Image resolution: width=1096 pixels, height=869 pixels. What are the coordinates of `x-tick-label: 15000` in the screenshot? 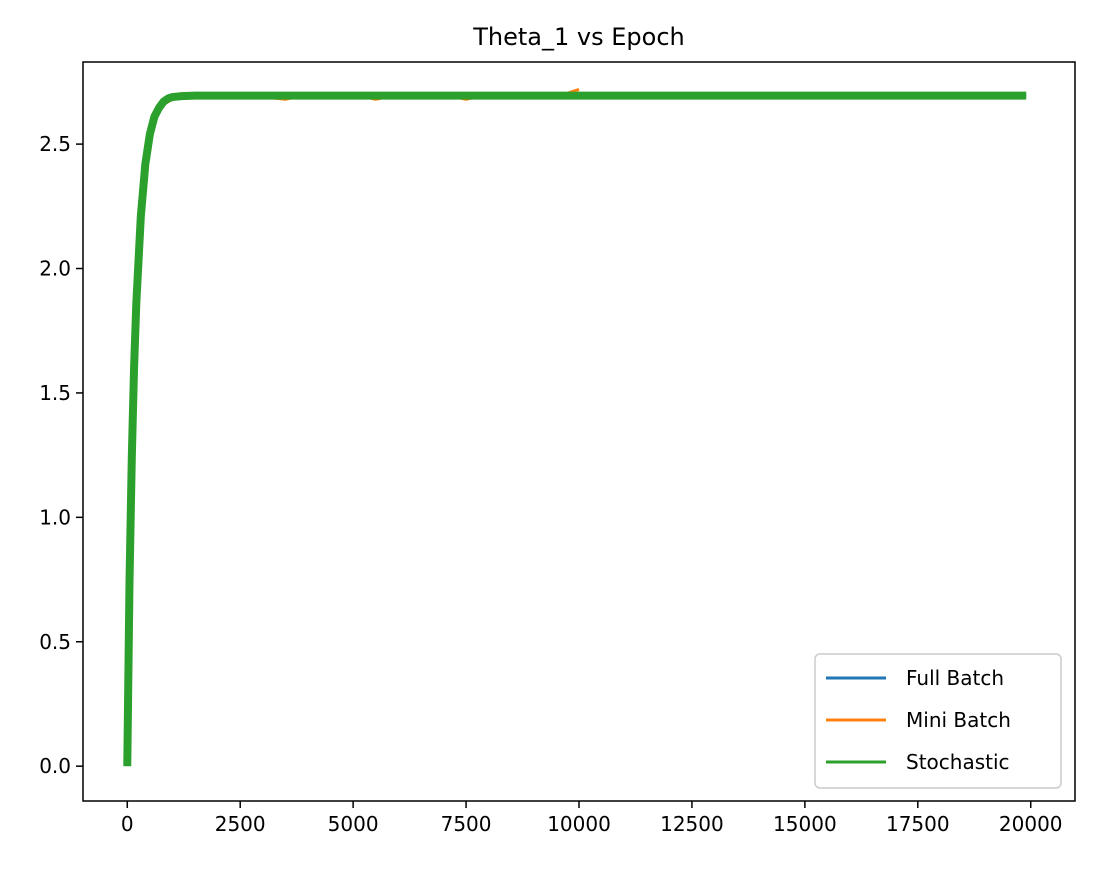 It's located at (805, 824).